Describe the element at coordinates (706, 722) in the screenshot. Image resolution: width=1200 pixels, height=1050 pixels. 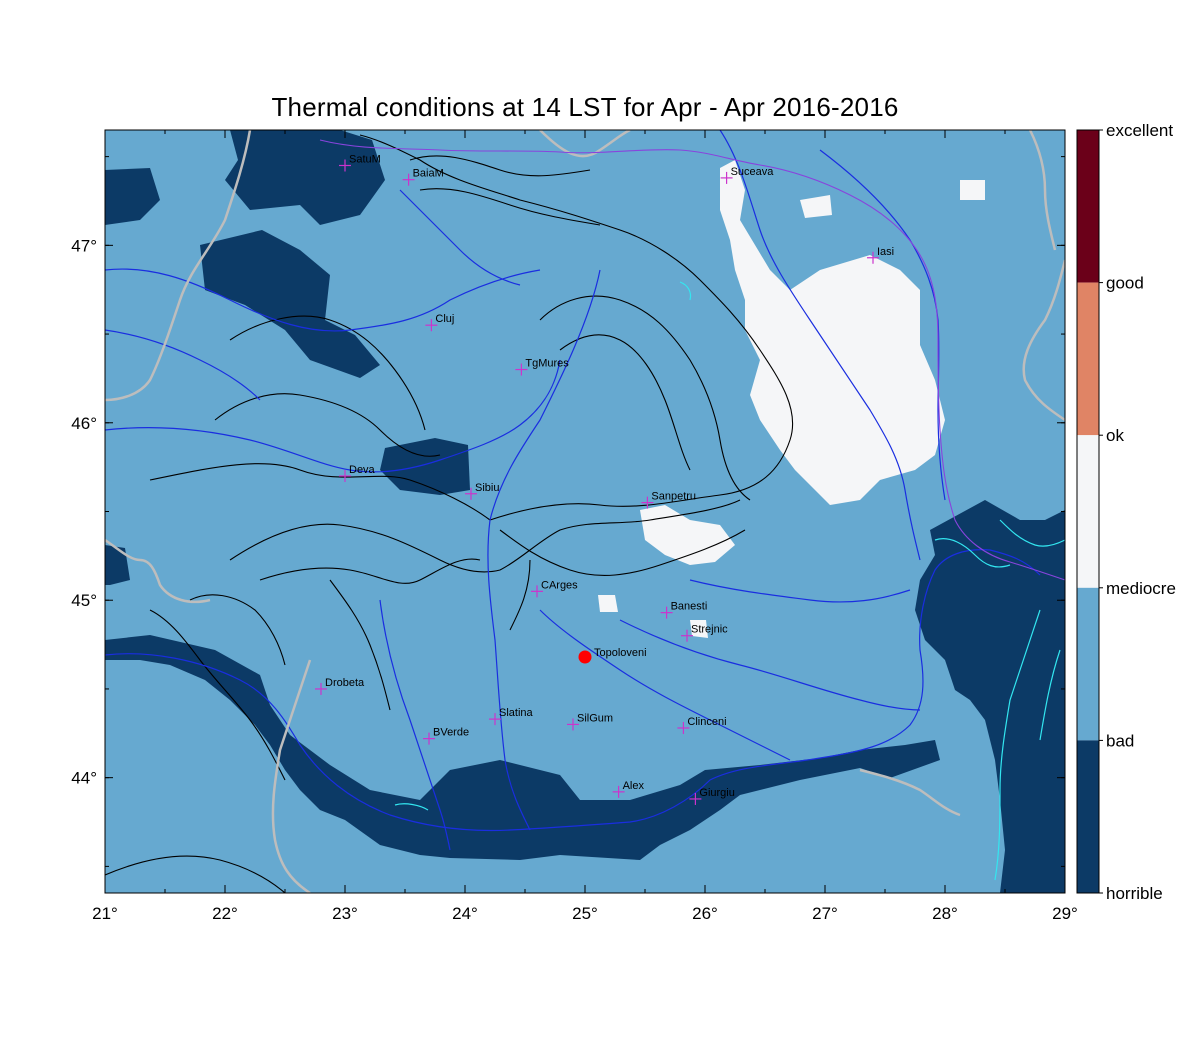
I see `city-label: Clinceni` at that location.